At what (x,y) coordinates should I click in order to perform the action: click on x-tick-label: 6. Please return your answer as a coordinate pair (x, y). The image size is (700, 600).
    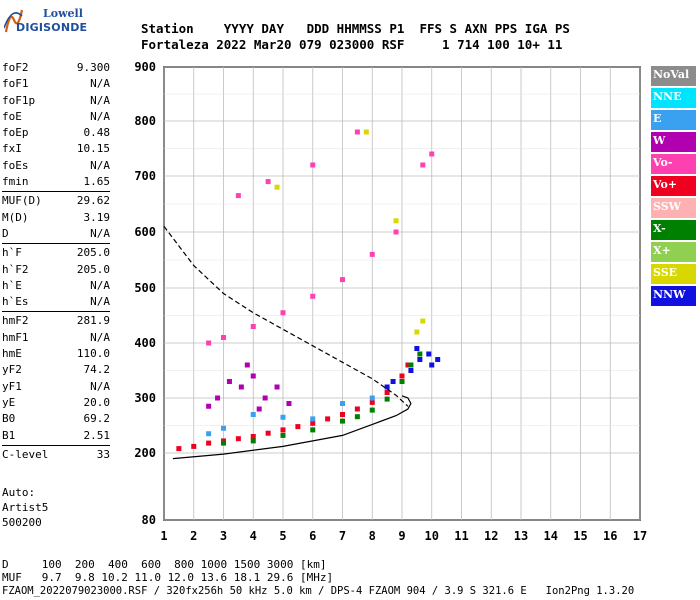
    Looking at the image, I should click on (312, 536).